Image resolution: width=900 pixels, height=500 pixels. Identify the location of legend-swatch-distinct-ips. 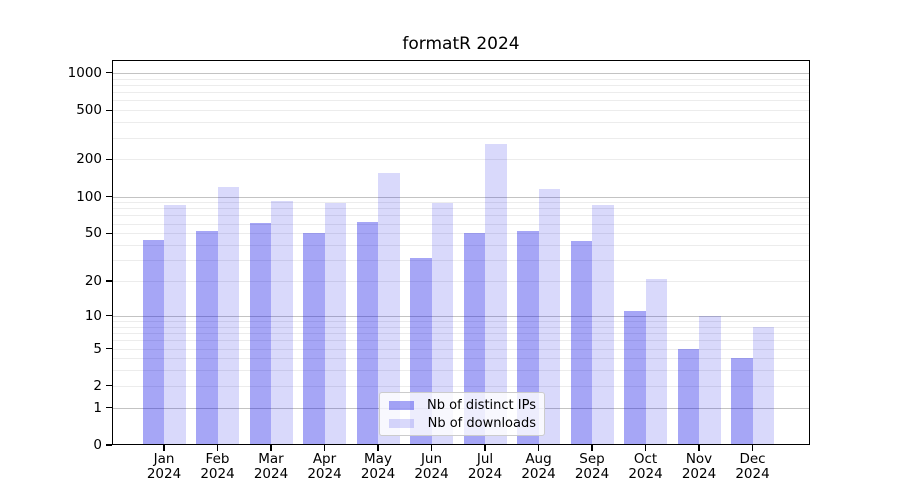
(401, 405).